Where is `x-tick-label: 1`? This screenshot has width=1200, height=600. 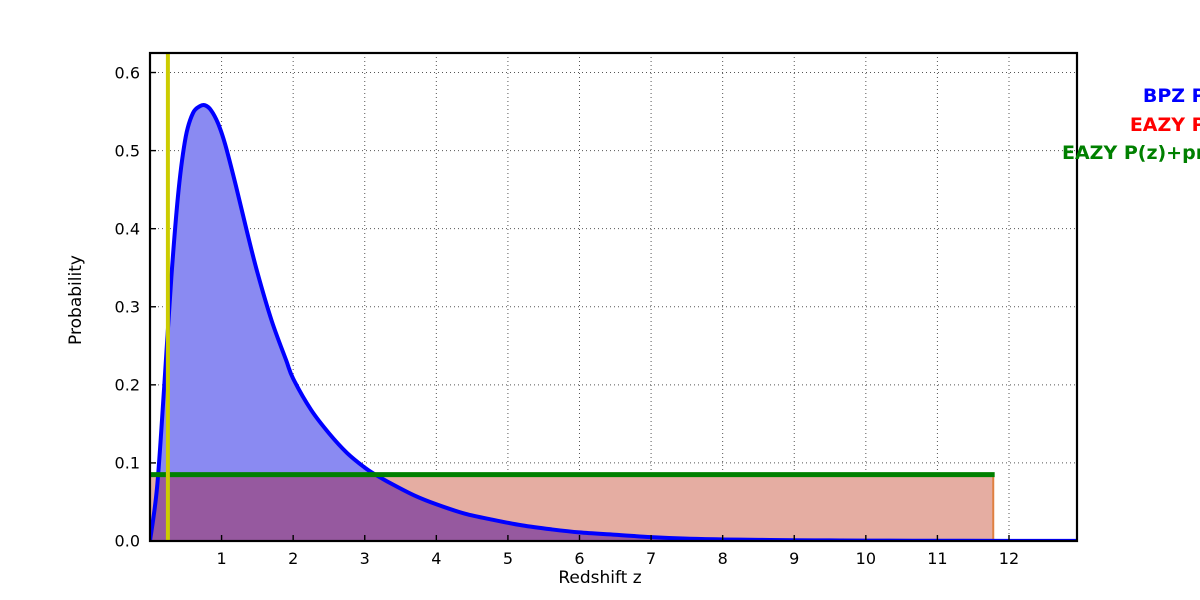
x-tick-label: 1 is located at coordinates (221, 558).